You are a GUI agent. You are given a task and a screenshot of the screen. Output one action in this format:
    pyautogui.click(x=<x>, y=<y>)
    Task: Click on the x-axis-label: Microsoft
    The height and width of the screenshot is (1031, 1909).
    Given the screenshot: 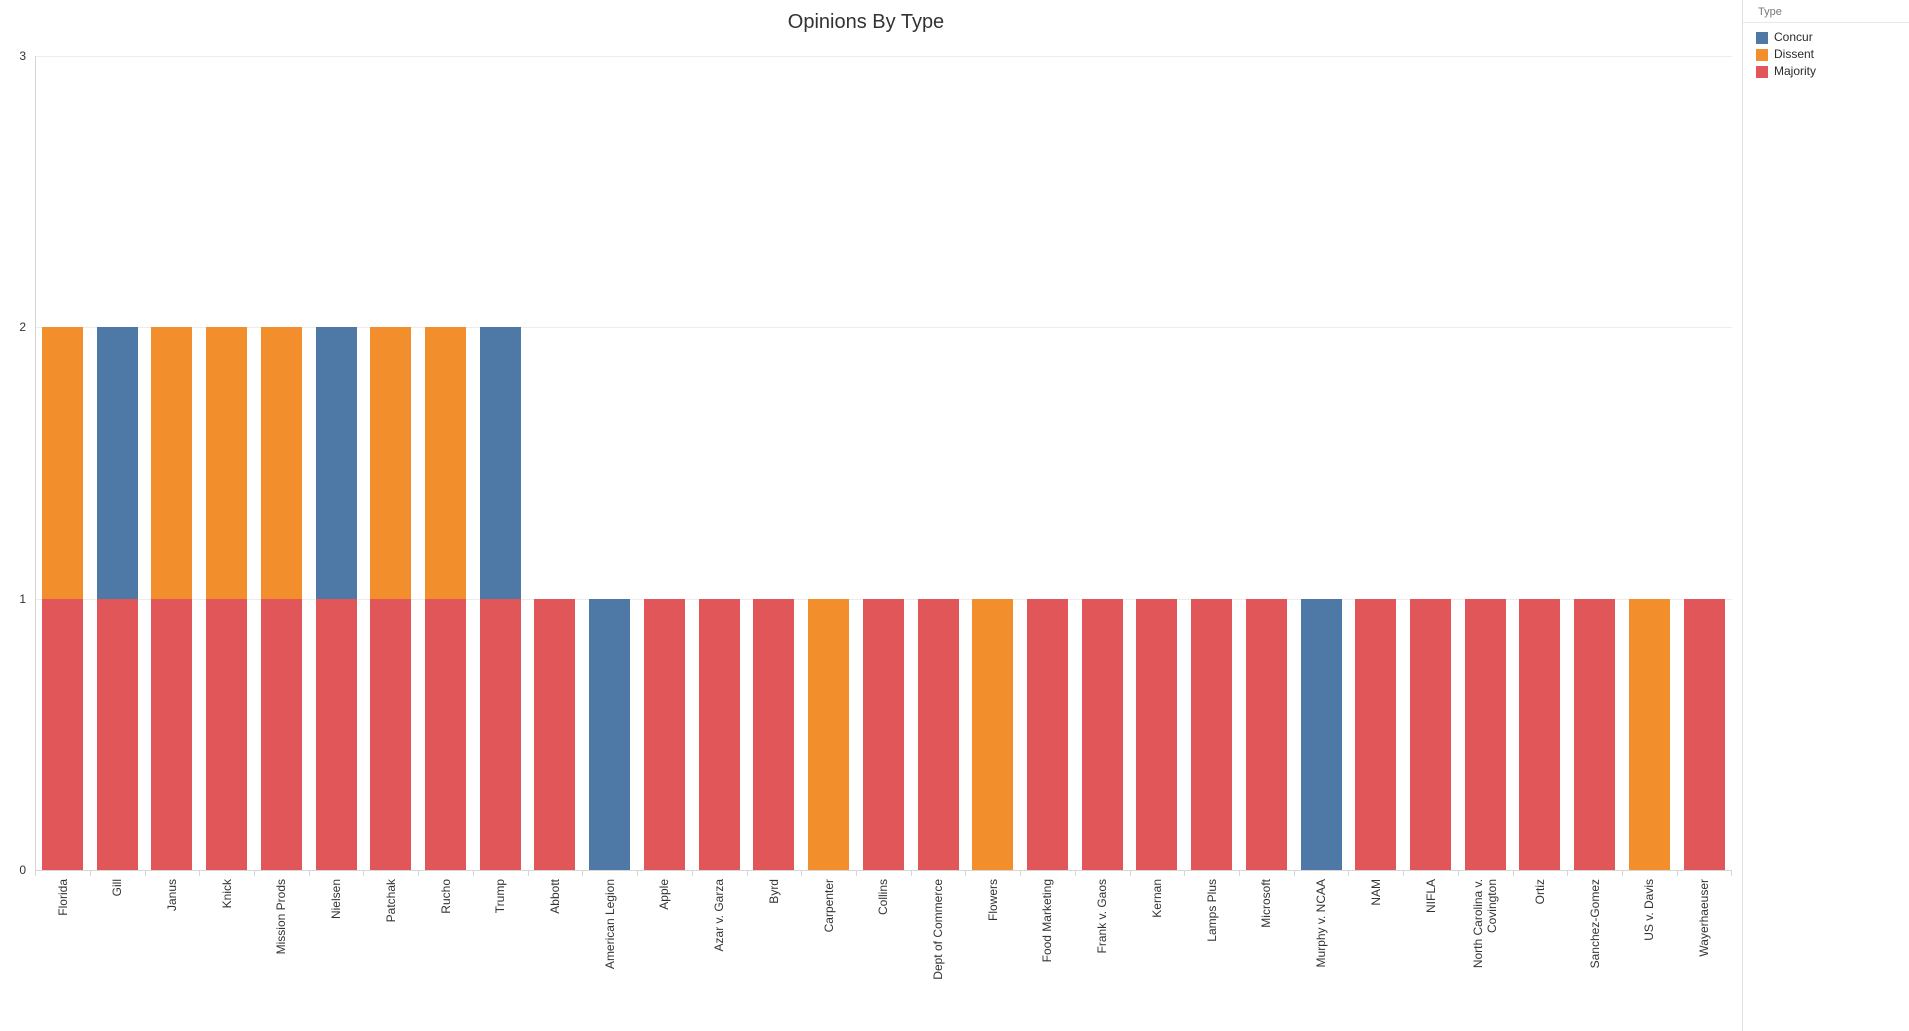 What is the action you would take?
    pyautogui.click(x=1266, y=903)
    